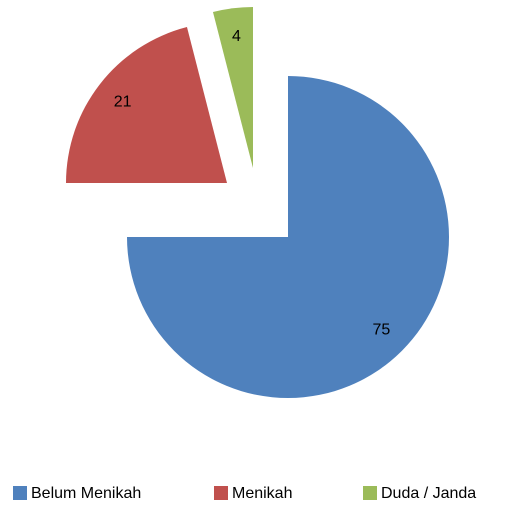  What do you see at coordinates (381, 330) in the screenshot?
I see `data-label: 75` at bounding box center [381, 330].